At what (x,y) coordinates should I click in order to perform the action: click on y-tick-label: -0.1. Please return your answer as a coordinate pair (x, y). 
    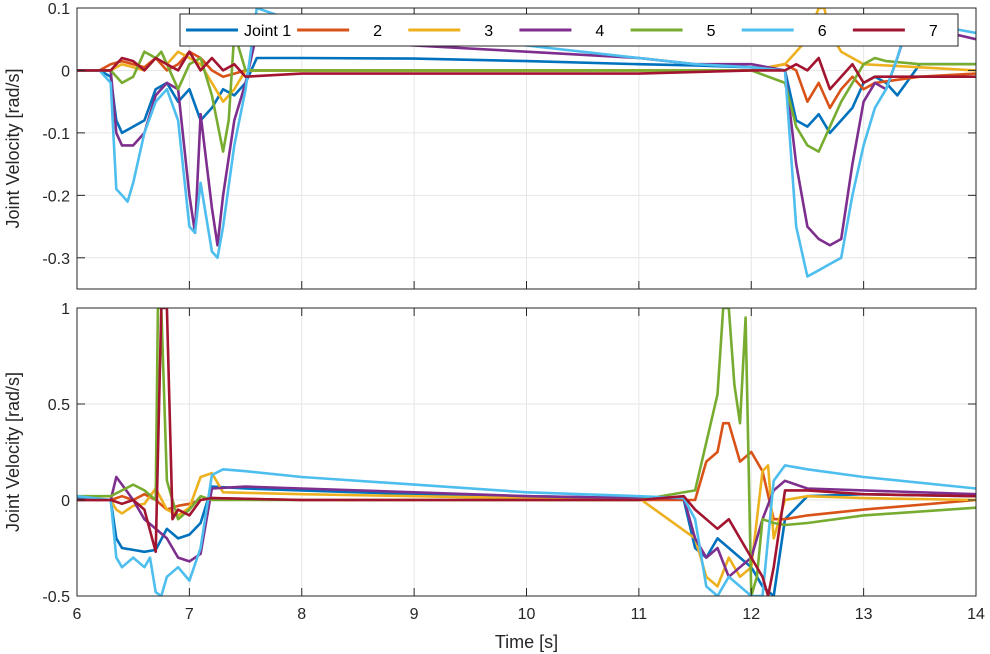
    Looking at the image, I should click on (56, 134).